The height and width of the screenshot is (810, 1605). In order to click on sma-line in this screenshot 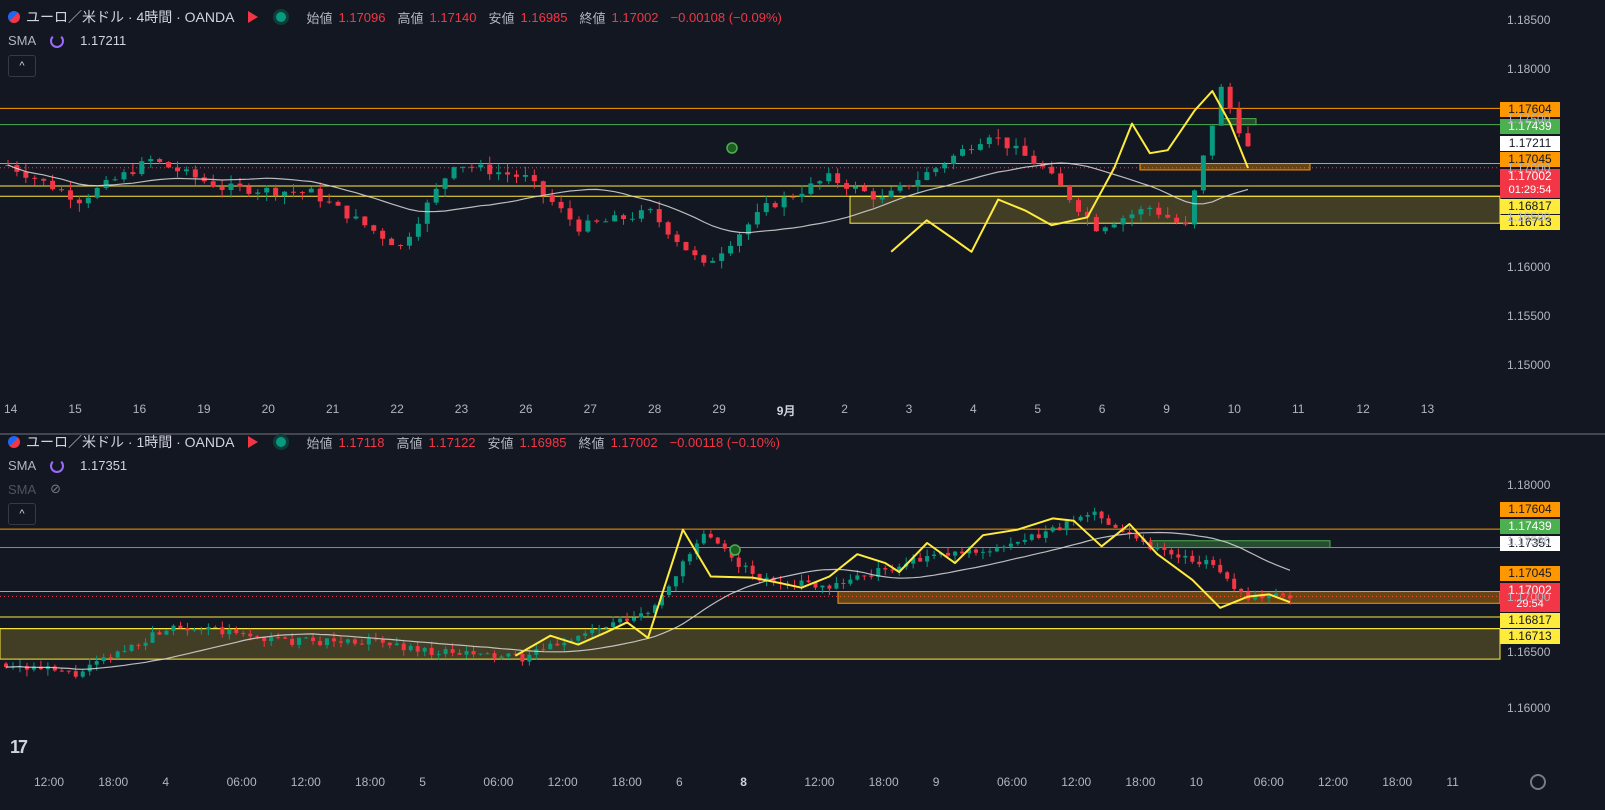, I will do `click(628, 198)`.